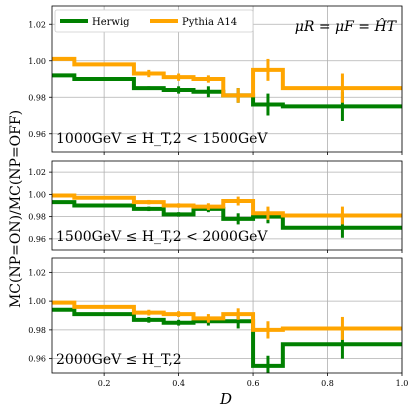  What do you see at coordinates (253, 383) in the screenshot?
I see `x-tick-label: 0.6` at bounding box center [253, 383].